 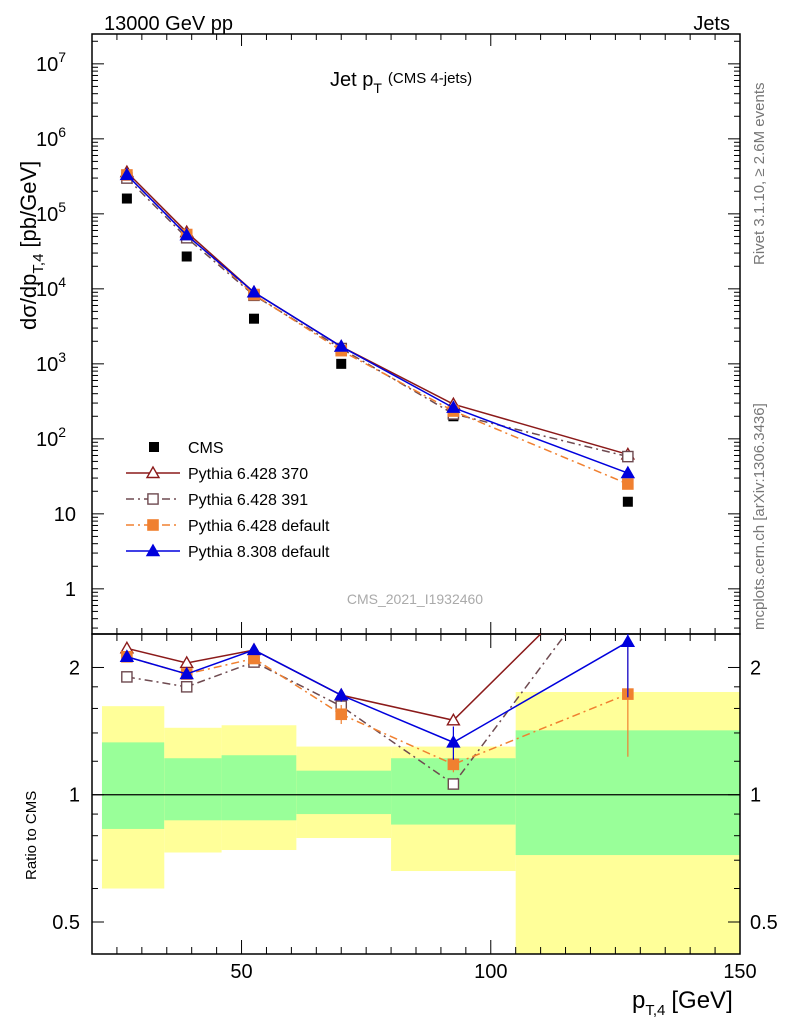 I want to click on ratio-line-p8, so click(x=377, y=692).